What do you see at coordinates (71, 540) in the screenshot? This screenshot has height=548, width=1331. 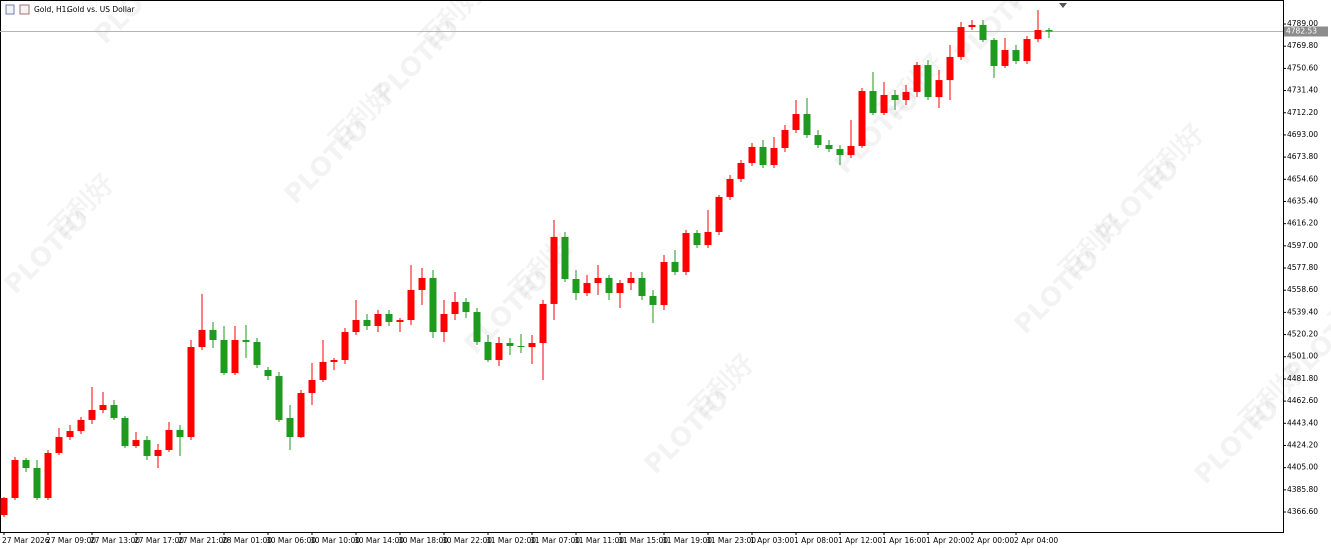 I see `x-tick-label: 27 Mar 09:00` at bounding box center [71, 540].